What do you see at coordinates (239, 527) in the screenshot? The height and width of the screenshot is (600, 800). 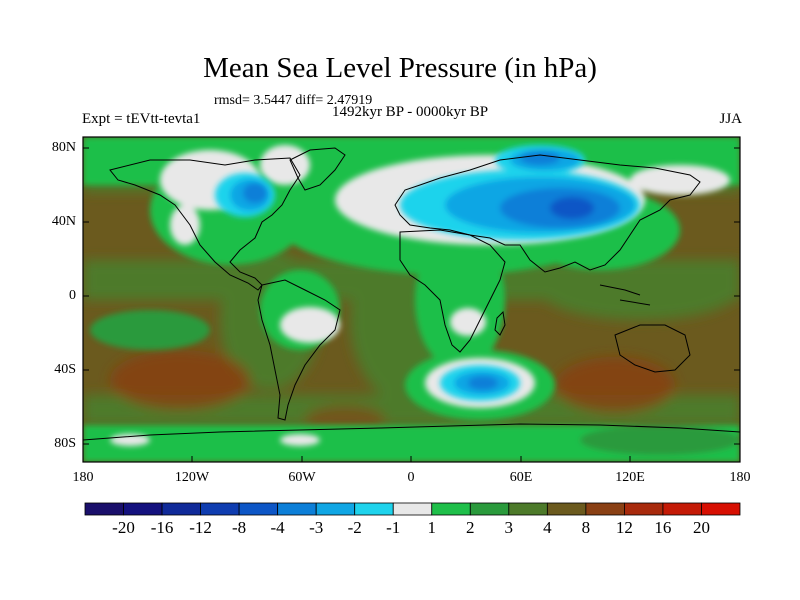 I see `colorbar-label: -8` at bounding box center [239, 527].